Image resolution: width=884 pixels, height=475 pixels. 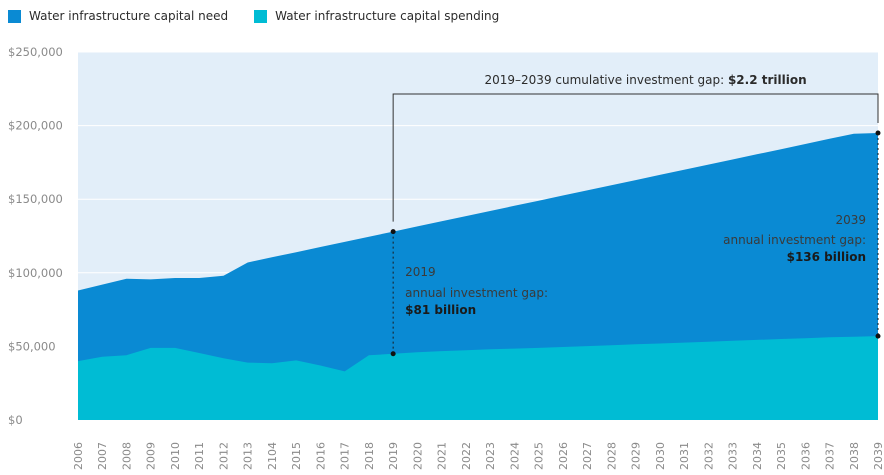 I want to click on x-tick-label-18: 2024, so click(x=514, y=456).